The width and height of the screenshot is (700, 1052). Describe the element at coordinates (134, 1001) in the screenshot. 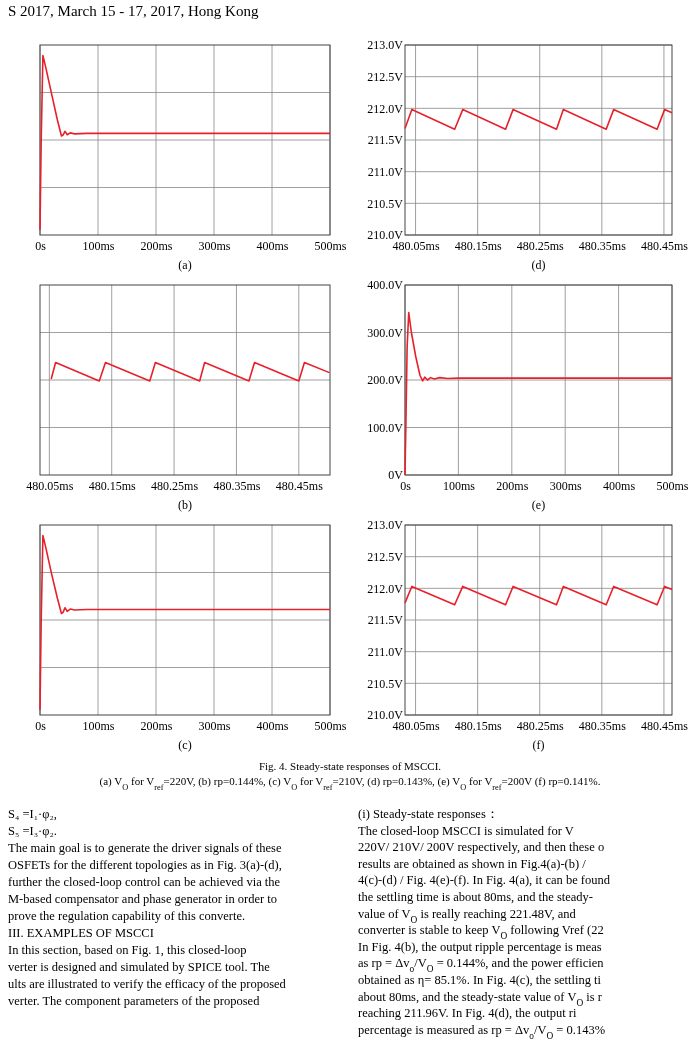

I see `text: verter. The component parameters of the proposed` at that location.